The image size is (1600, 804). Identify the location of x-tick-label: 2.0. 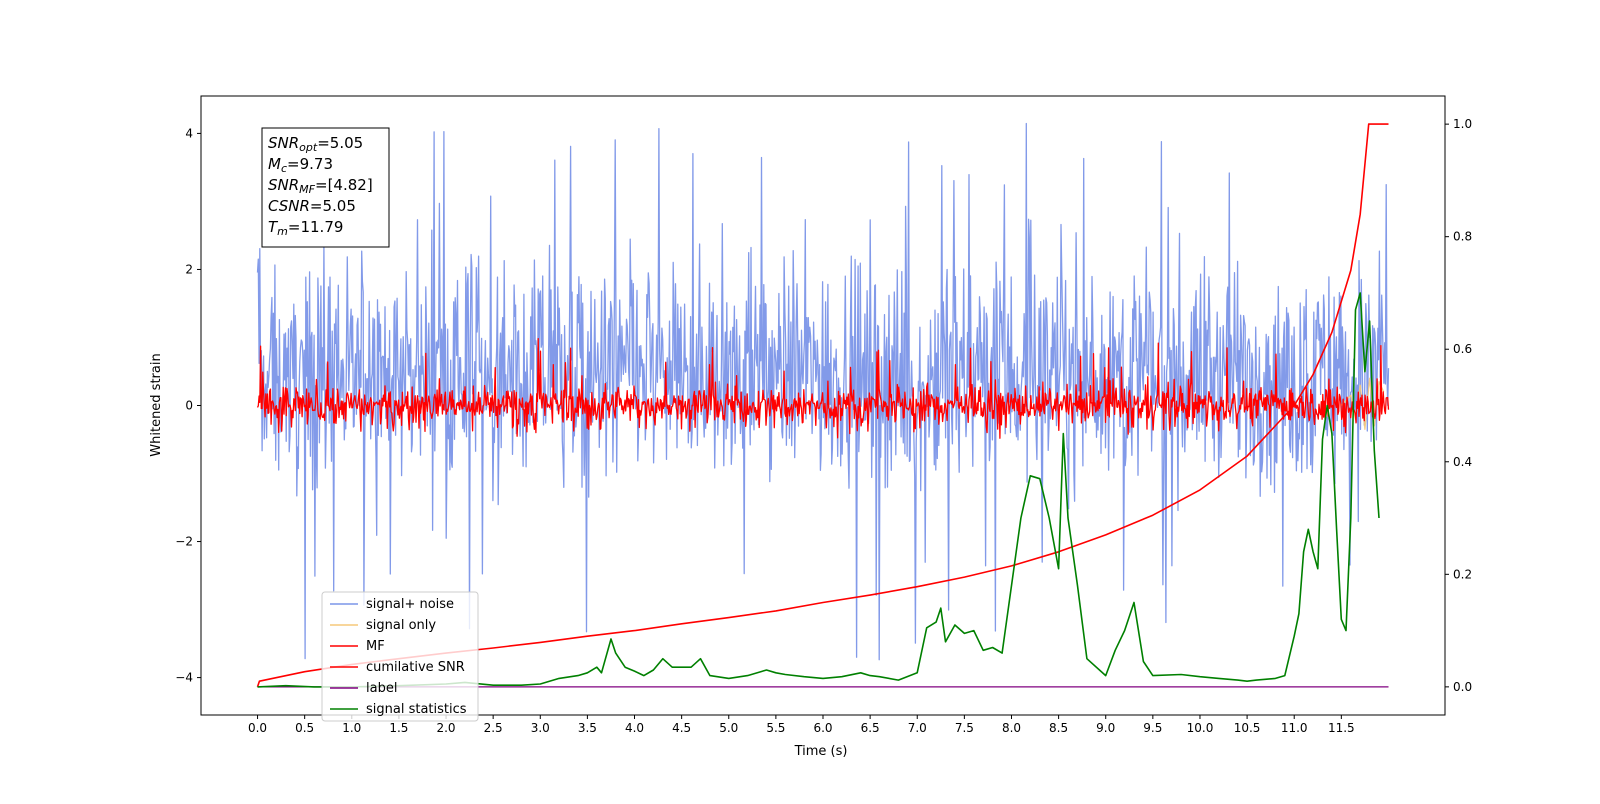
(445, 728).